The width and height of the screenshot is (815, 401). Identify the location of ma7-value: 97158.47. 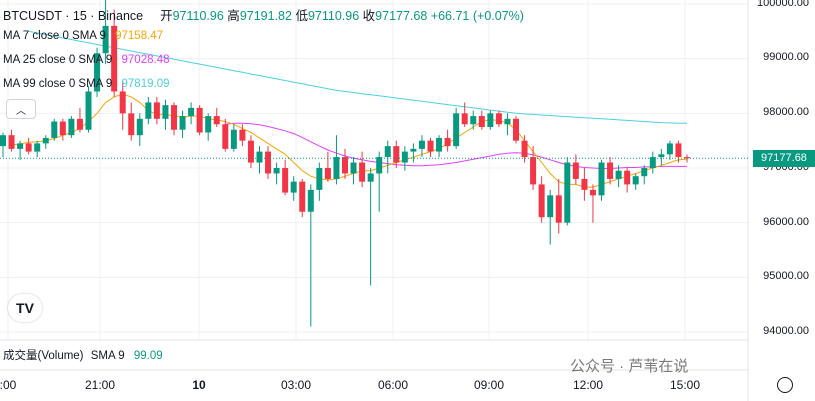
(139, 36).